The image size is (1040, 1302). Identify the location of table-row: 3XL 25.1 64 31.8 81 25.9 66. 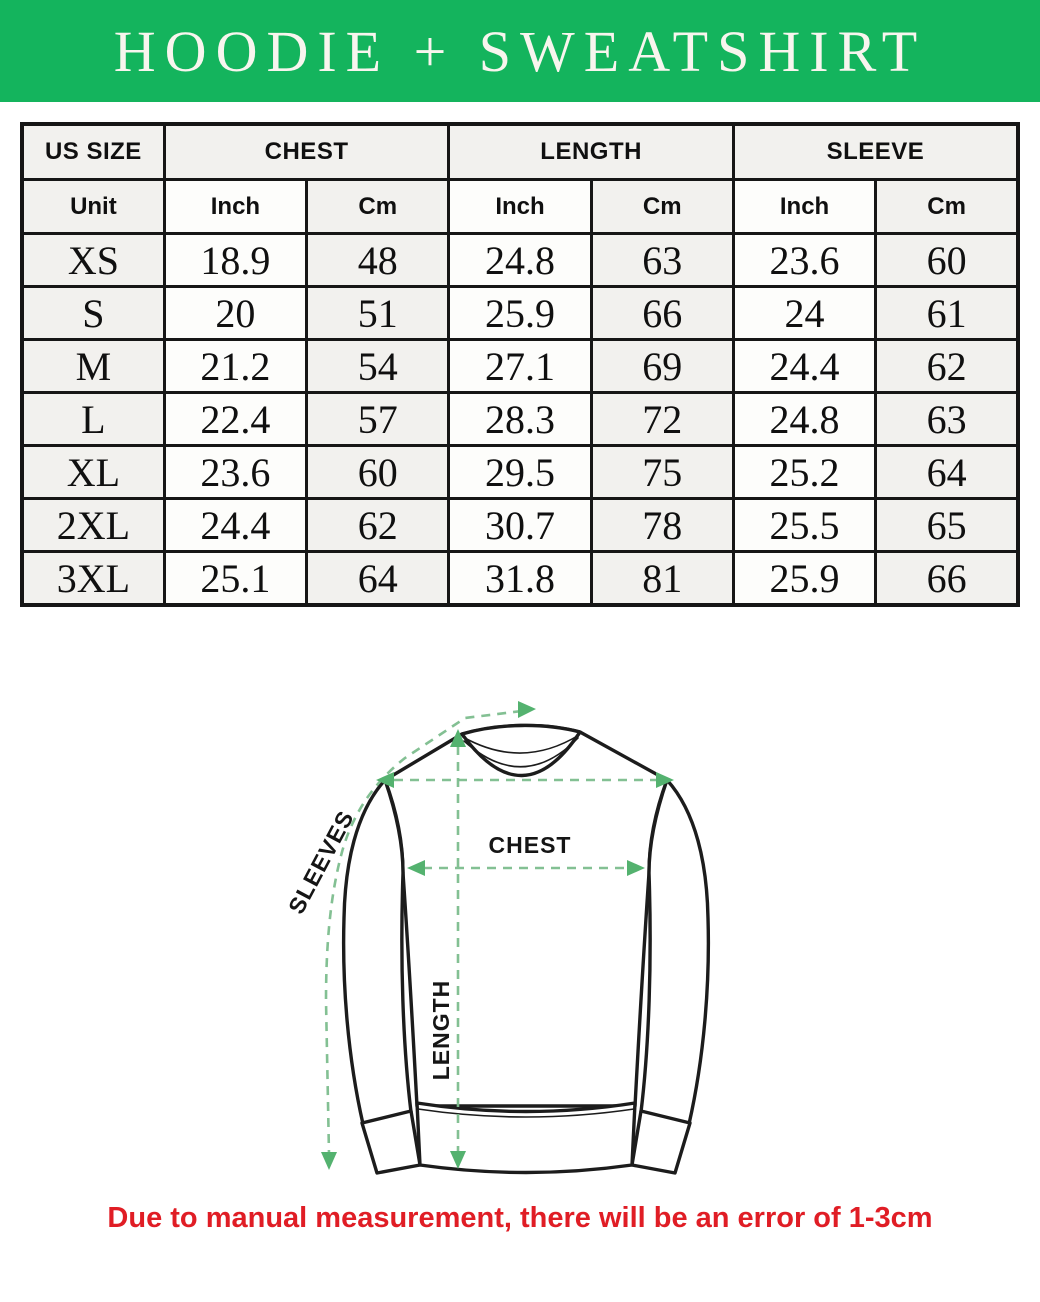
(520, 578).